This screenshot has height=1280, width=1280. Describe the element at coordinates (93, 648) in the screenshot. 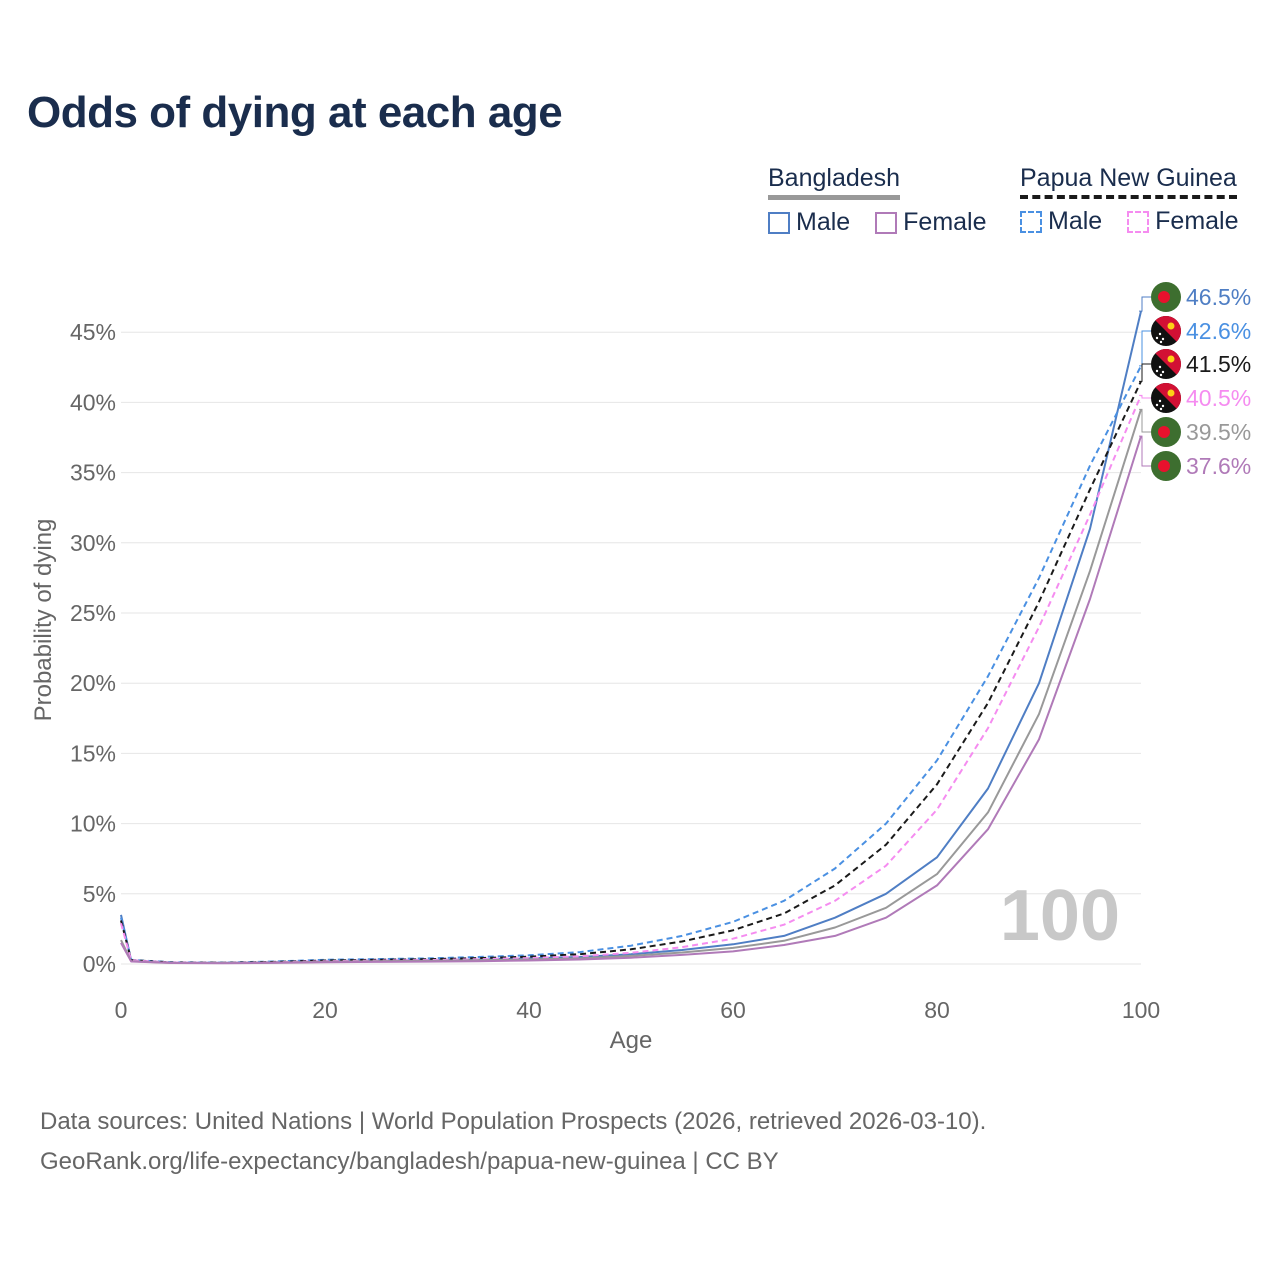

I see `y-tick-labels: 0% 5% 10% 15% 20% 25% 30% 35% 40% 45%` at that location.